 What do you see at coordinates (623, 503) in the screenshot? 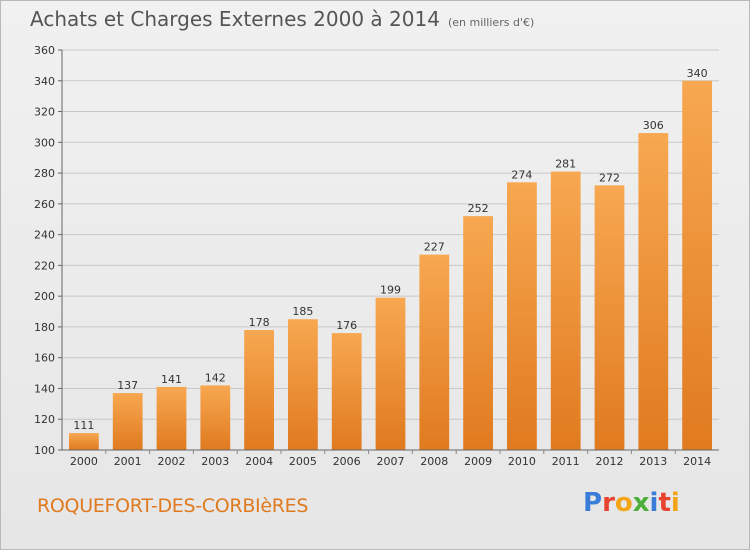
I see `logo-letter: o` at bounding box center [623, 503].